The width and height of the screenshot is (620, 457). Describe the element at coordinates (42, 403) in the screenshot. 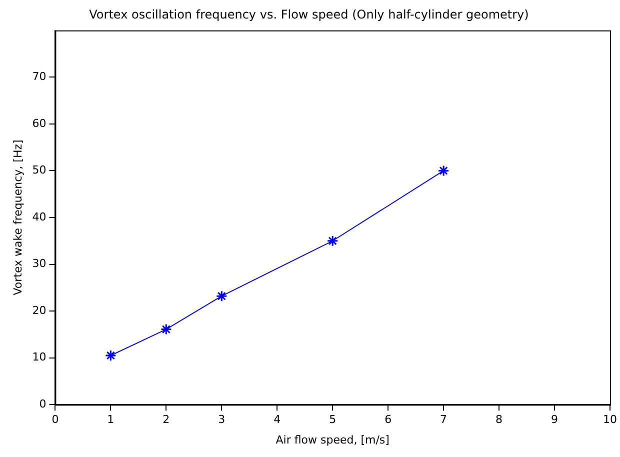

I see `y-tick-label: 0` at that location.